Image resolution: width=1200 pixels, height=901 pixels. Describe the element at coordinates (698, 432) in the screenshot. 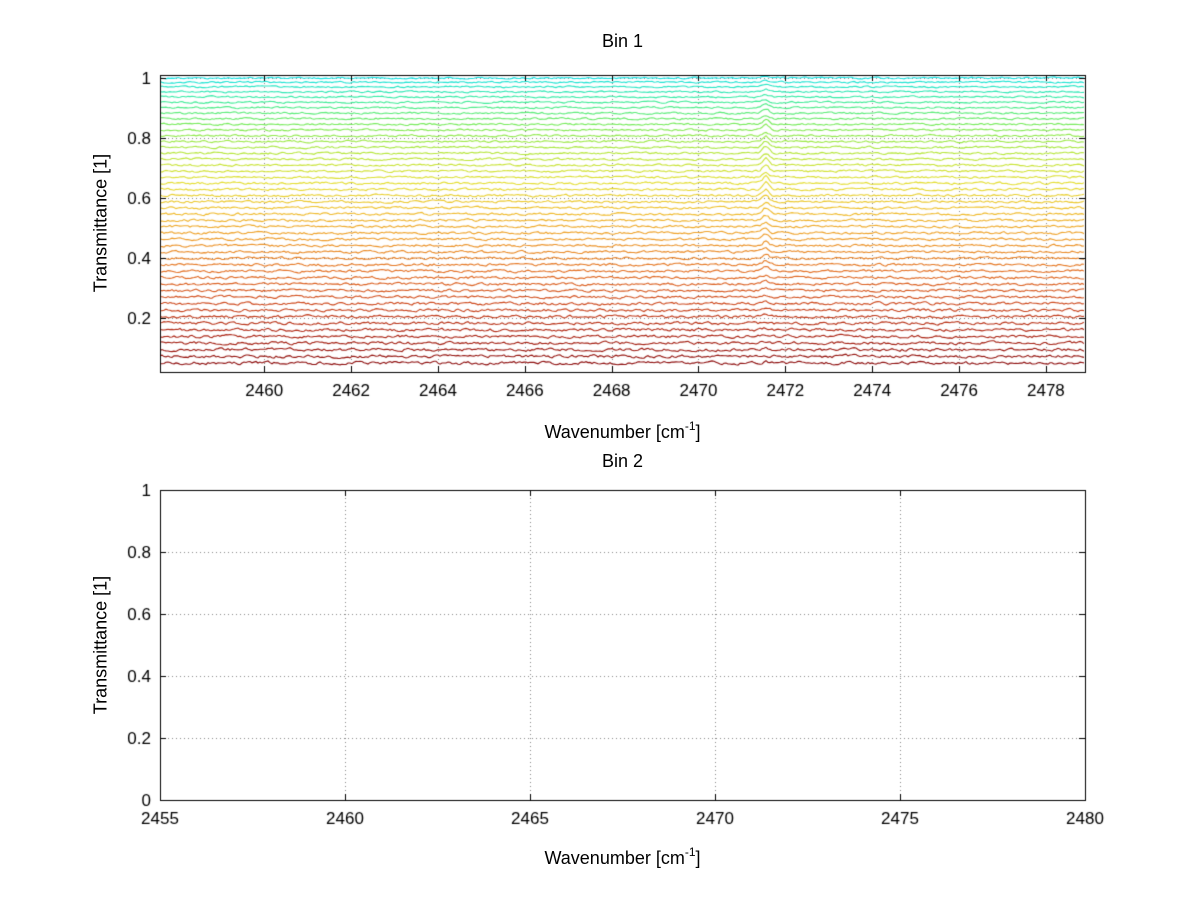

I see `bin1-xlabel-close: ]` at that location.